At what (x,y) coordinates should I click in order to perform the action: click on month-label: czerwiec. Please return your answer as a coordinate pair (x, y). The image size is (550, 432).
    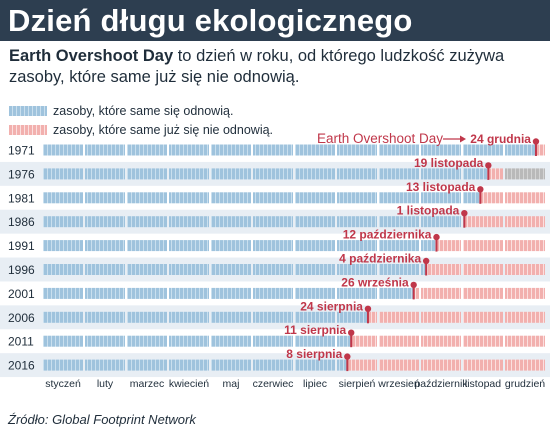
    Looking at the image, I should click on (273, 384).